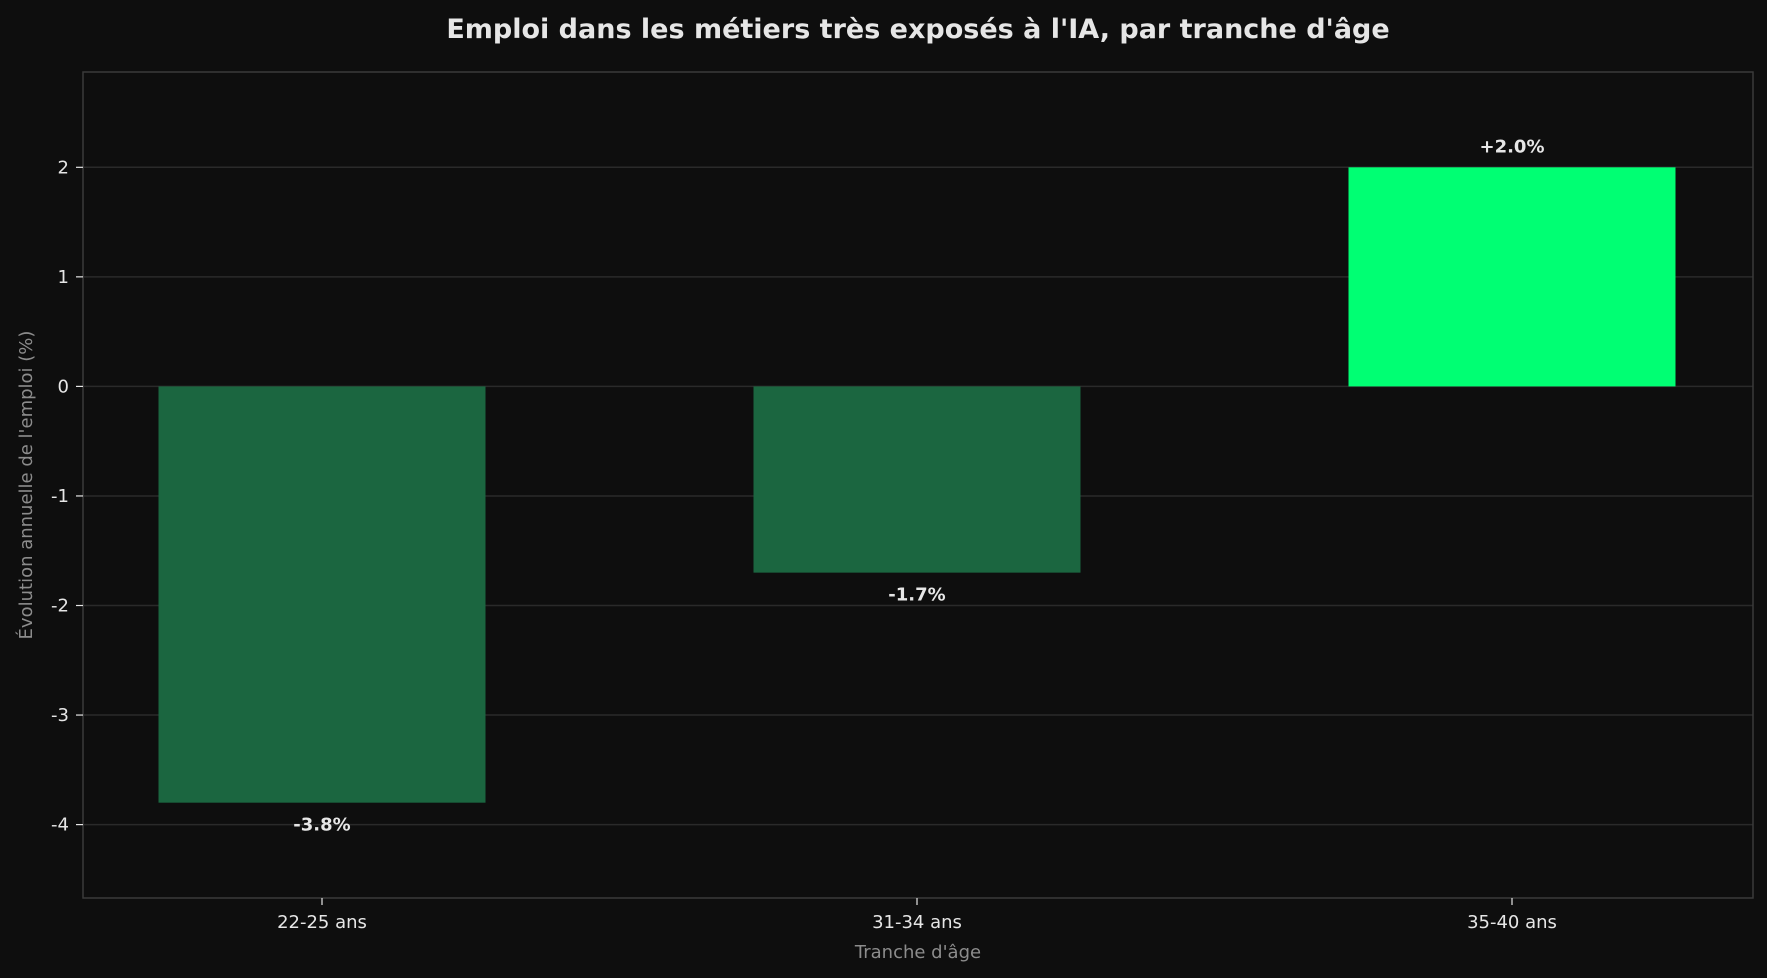 This screenshot has height=978, width=1767. Describe the element at coordinates (63, 277) in the screenshot. I see `y-tick-label: 1` at that location.